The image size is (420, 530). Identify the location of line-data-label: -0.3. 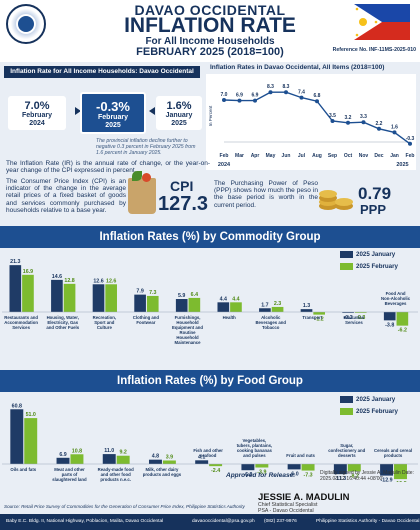
(410, 139).